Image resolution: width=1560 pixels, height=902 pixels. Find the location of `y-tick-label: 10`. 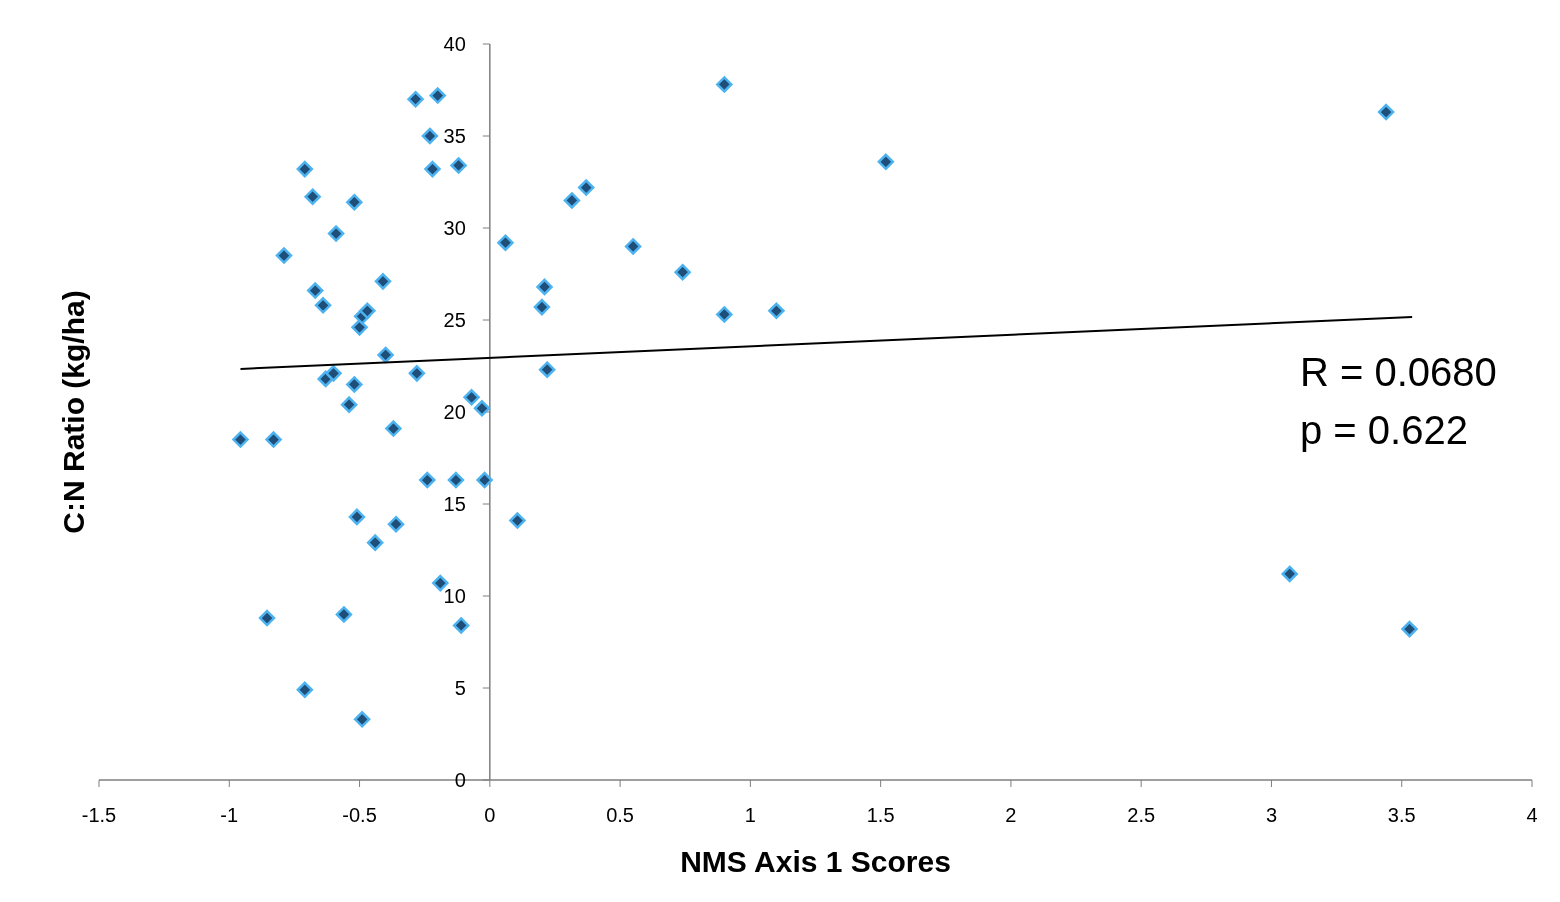

y-tick-label: 10 is located at coordinates (454, 596).